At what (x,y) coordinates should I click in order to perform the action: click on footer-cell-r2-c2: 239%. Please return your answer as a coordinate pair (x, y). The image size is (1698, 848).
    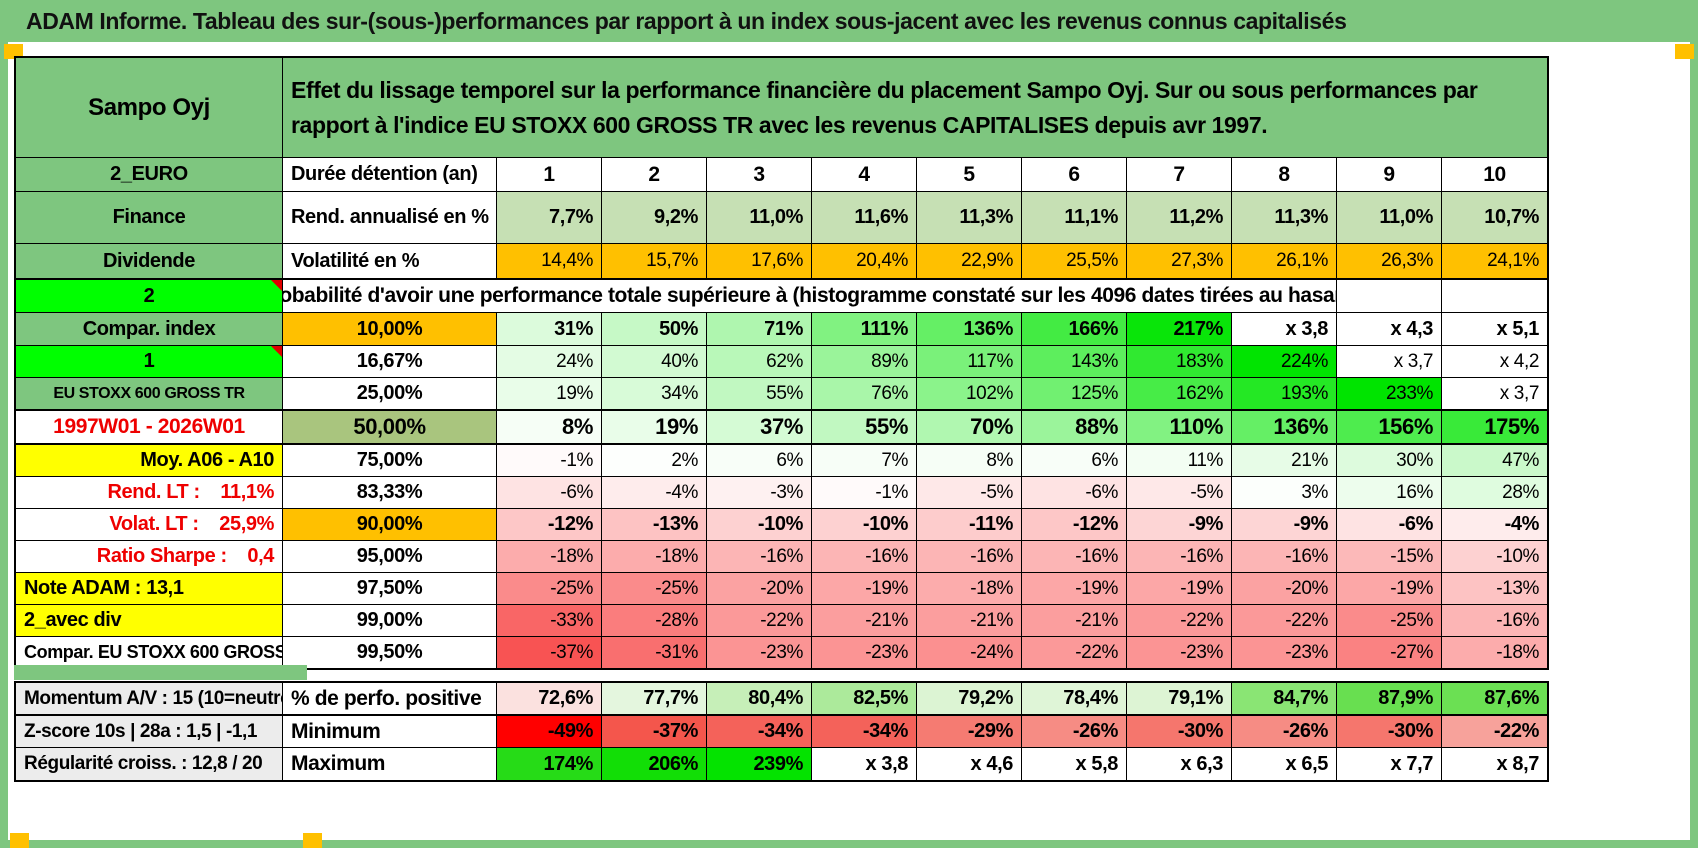
    Looking at the image, I should click on (759, 764).